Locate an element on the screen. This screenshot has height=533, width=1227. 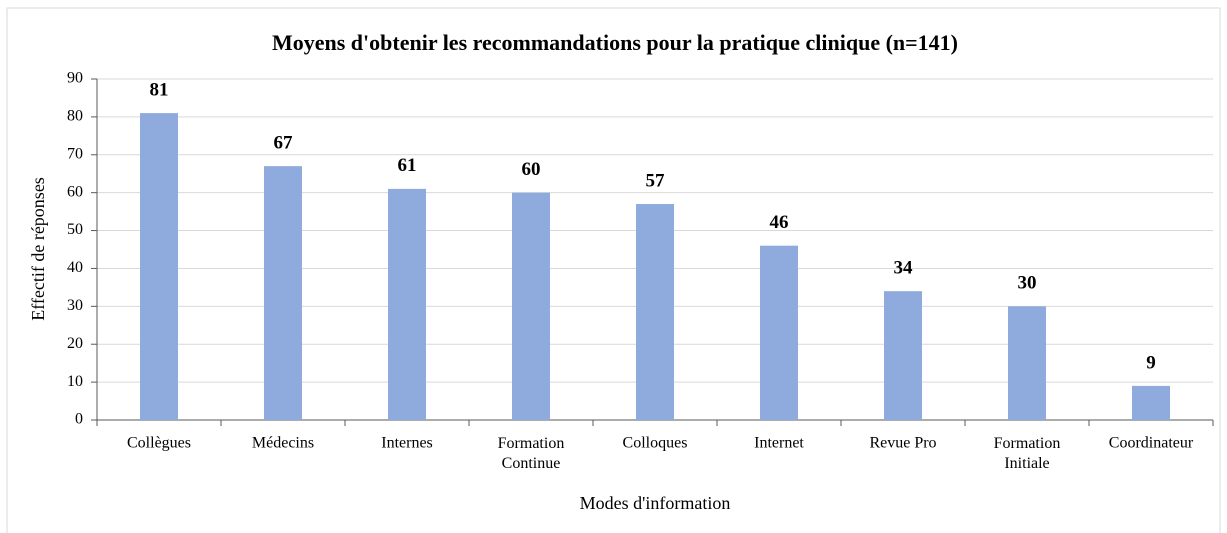
data-label: 67 is located at coordinates (284, 143).